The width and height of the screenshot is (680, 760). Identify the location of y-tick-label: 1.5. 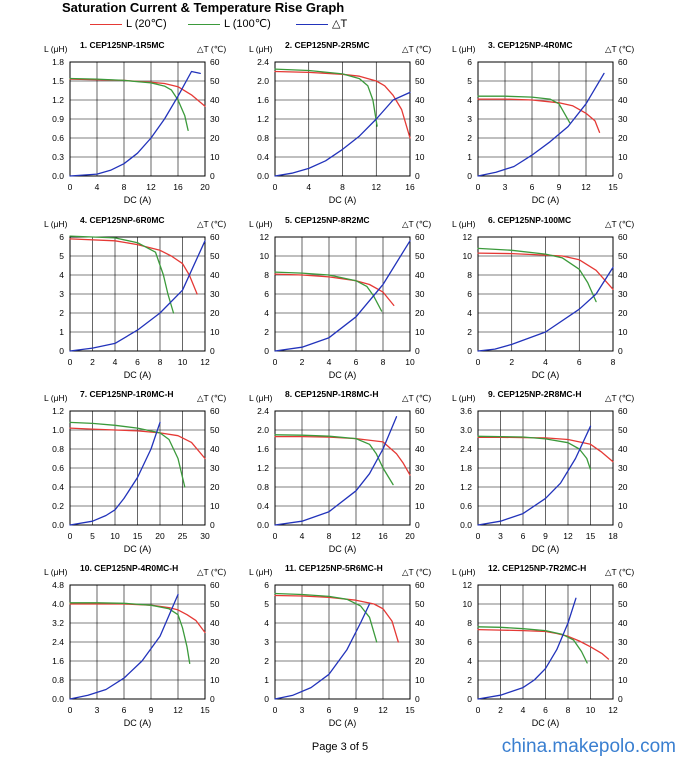
(58, 81).